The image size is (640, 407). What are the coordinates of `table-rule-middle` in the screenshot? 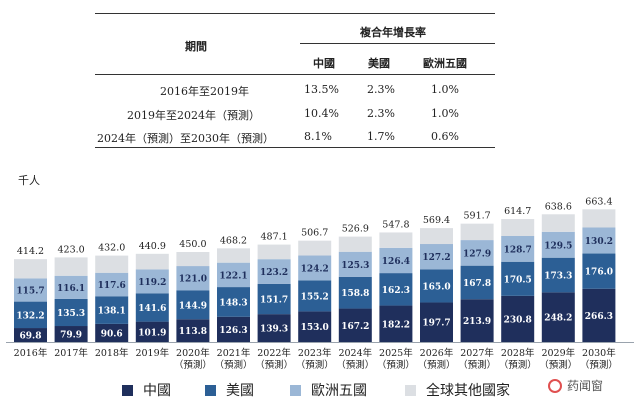 It's located at (397, 43).